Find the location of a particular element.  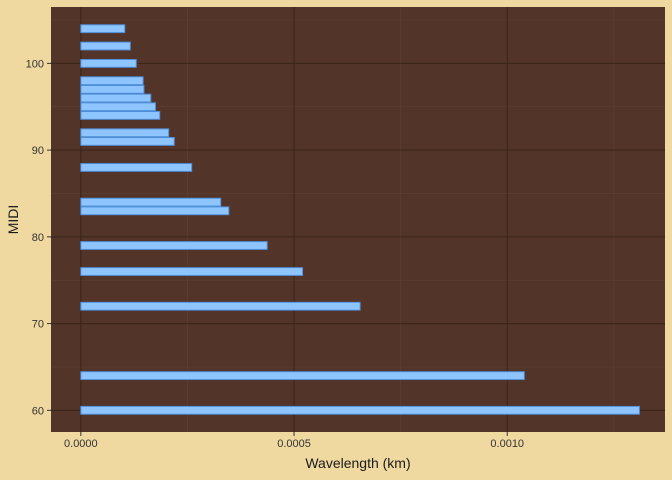

x-tick-label: 0.0010 is located at coordinates (507, 444).